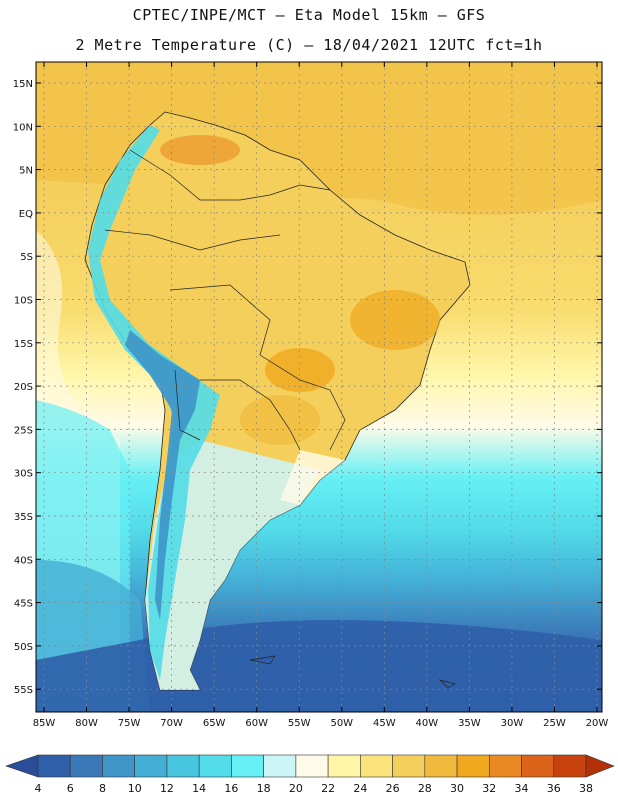 The image size is (618, 800). What do you see at coordinates (447, 684) in the screenshot?
I see `south-georgia-island` at bounding box center [447, 684].